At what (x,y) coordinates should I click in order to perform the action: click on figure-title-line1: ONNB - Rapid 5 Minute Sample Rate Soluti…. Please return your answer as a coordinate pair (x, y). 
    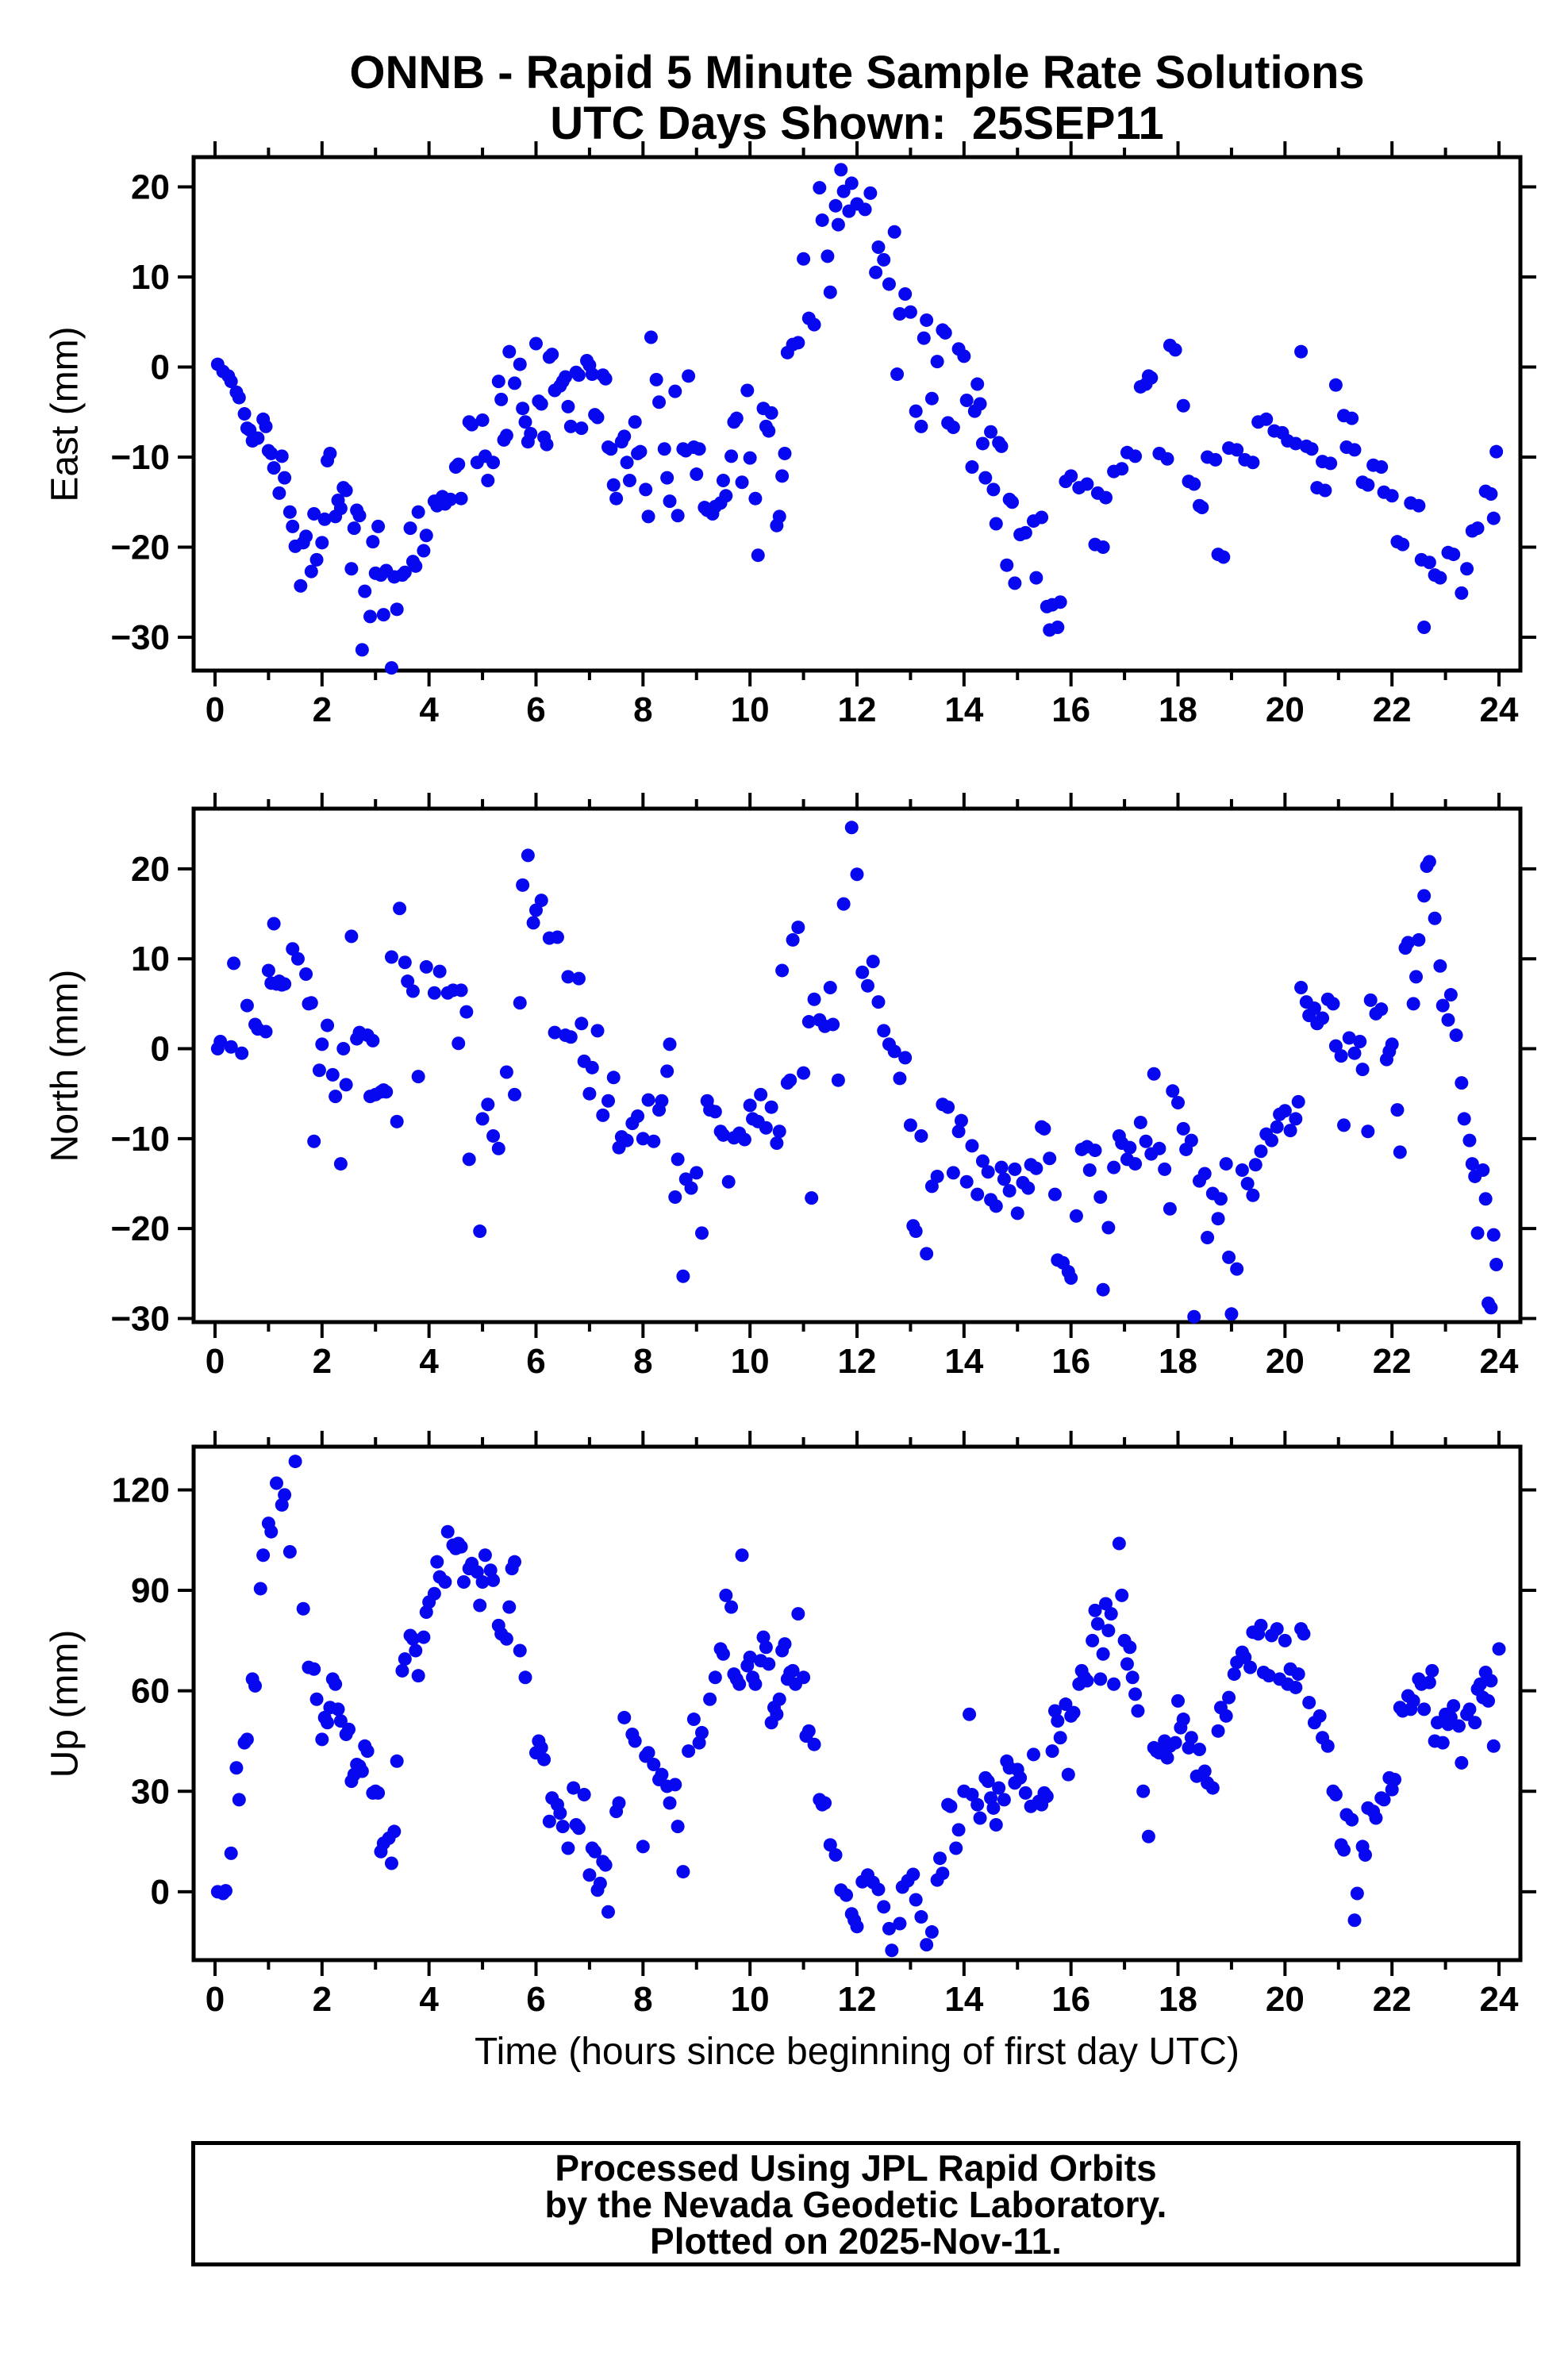
    Looking at the image, I should click on (857, 72).